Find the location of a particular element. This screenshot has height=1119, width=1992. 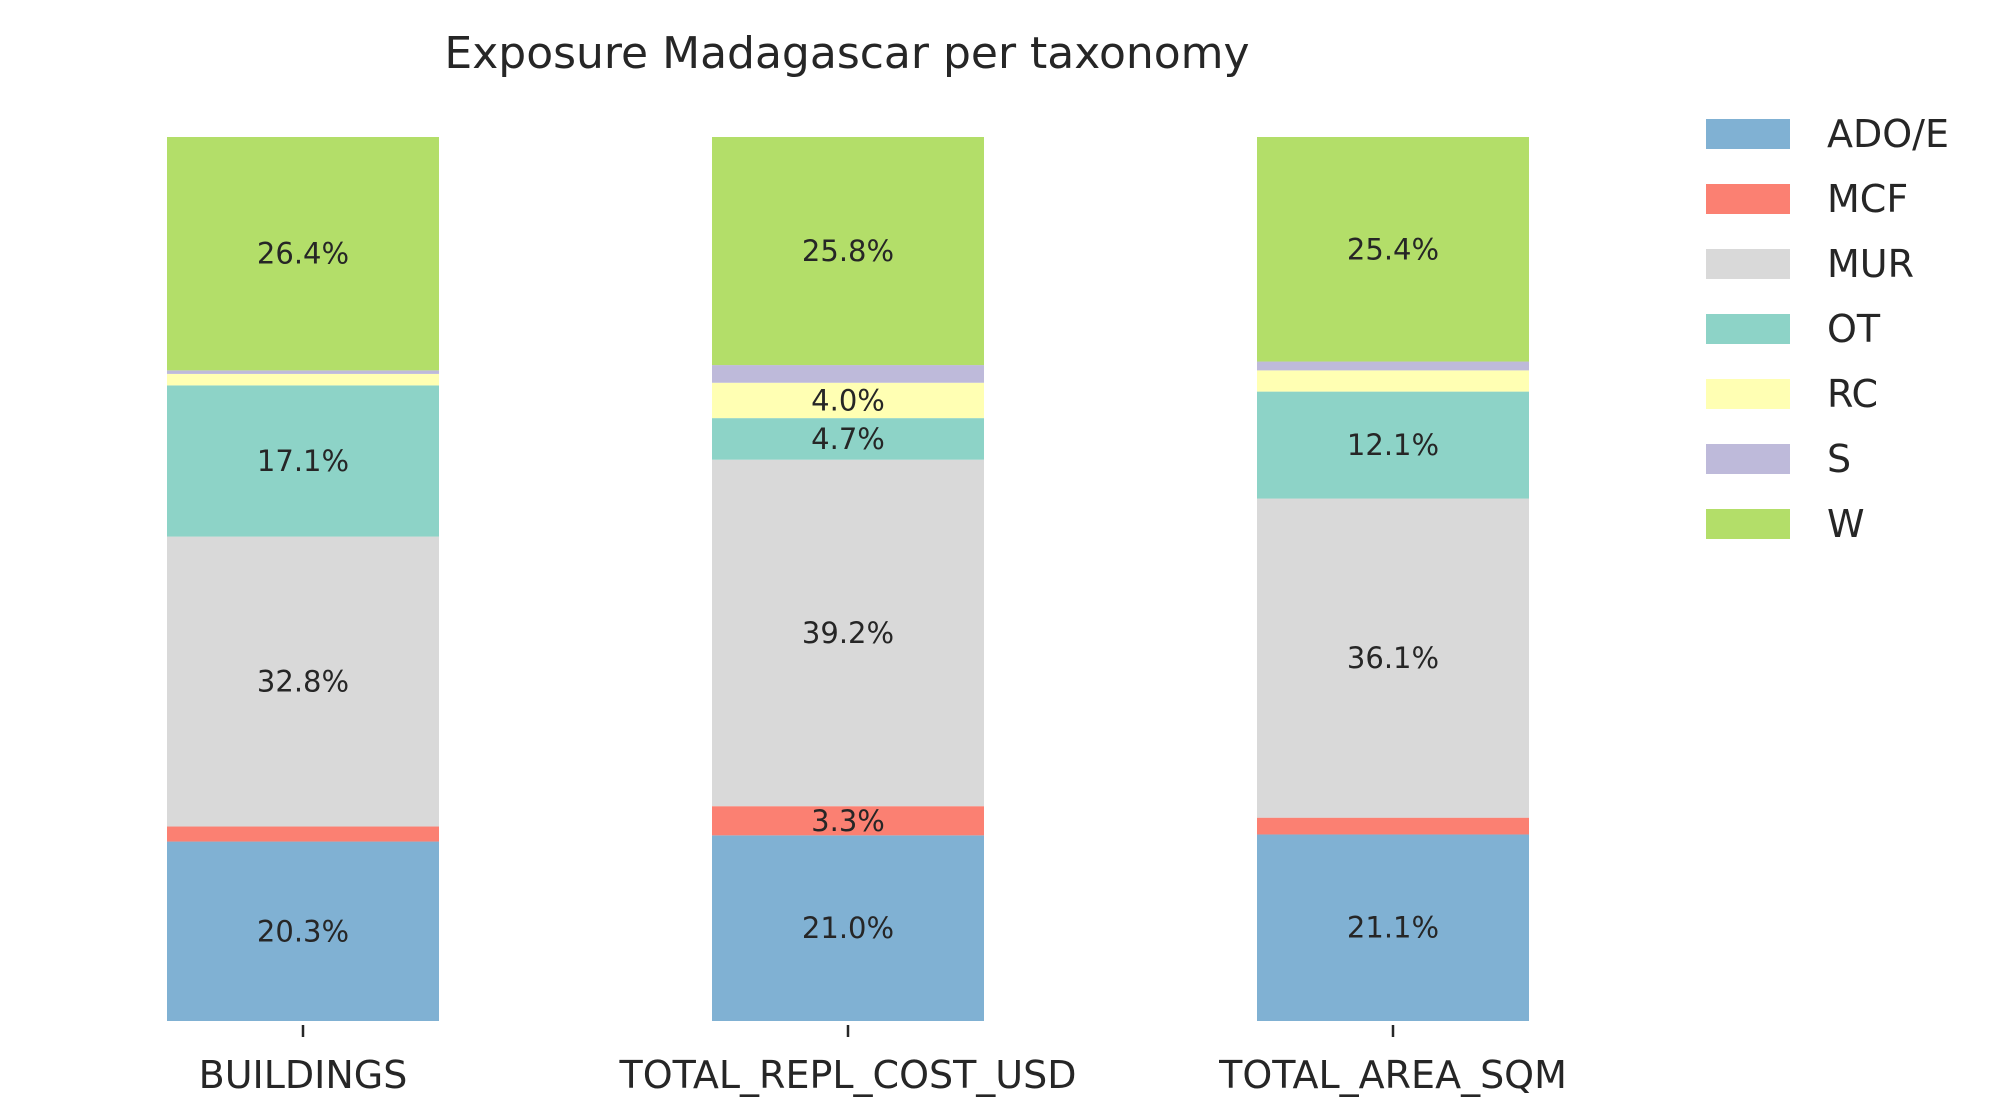

bar-segment-s-buildings is located at coordinates (303, 372).